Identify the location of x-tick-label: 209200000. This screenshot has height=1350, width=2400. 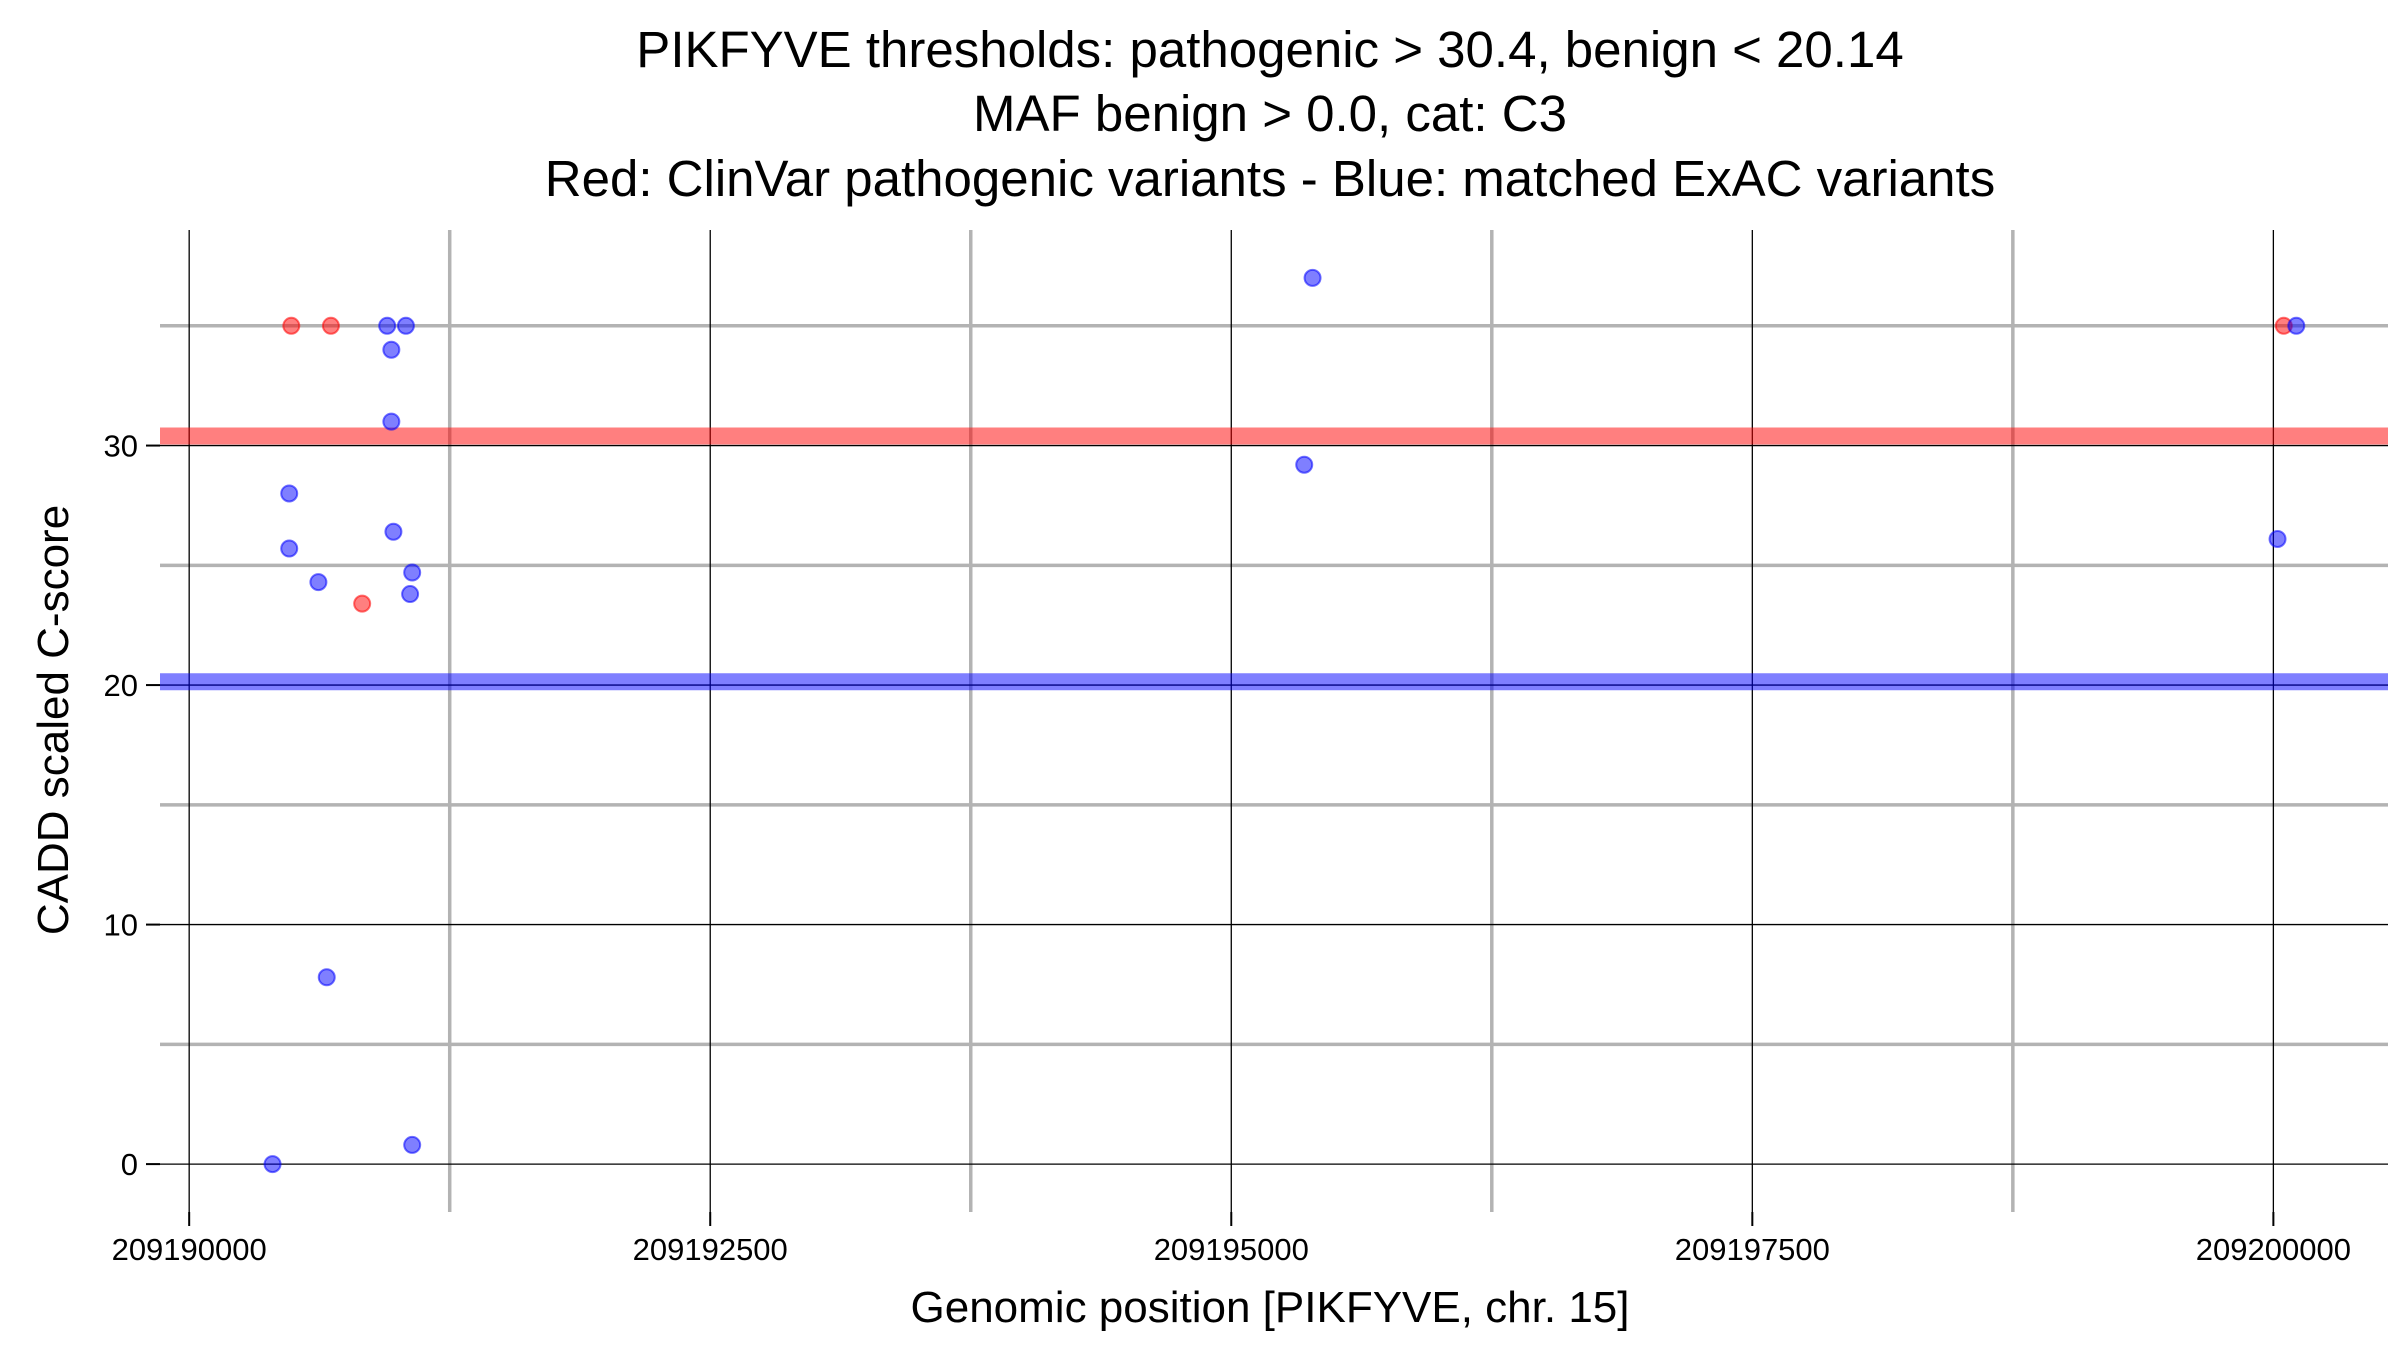
(2273, 1249).